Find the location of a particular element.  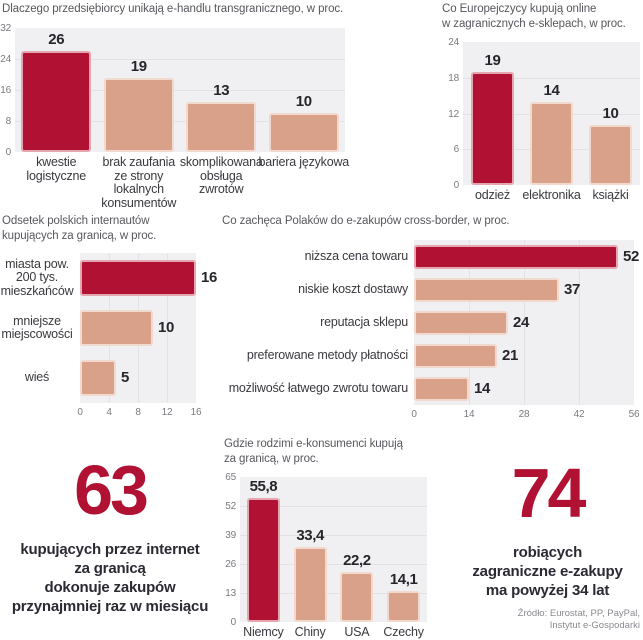

category-label: skomplikowana obsługa zwrotów is located at coordinates (221, 175).